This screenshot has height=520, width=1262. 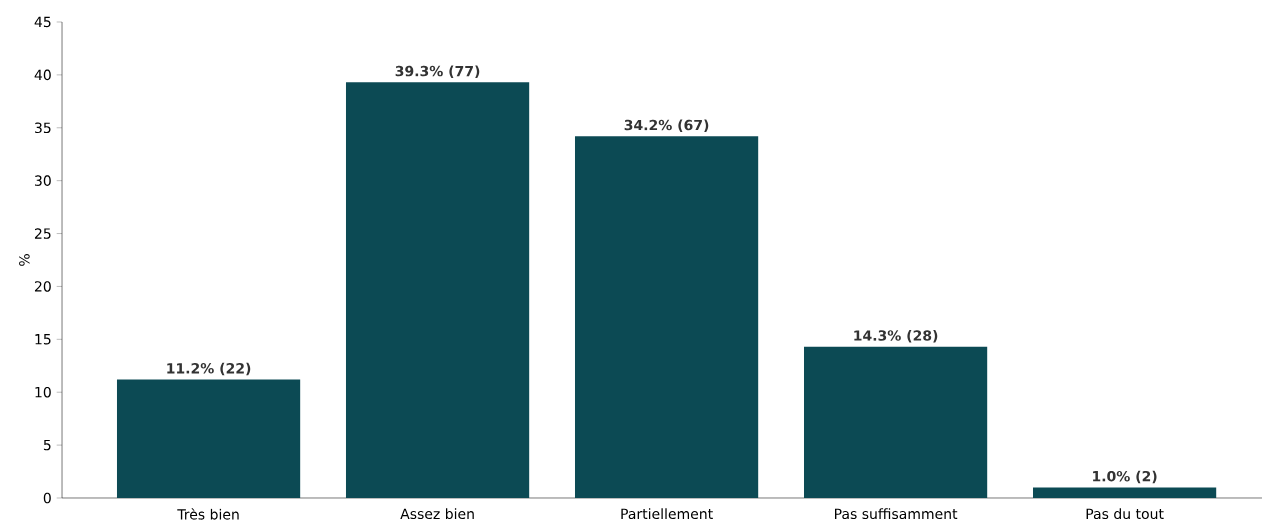 I want to click on y-tick-label: 15, so click(x=43, y=339).